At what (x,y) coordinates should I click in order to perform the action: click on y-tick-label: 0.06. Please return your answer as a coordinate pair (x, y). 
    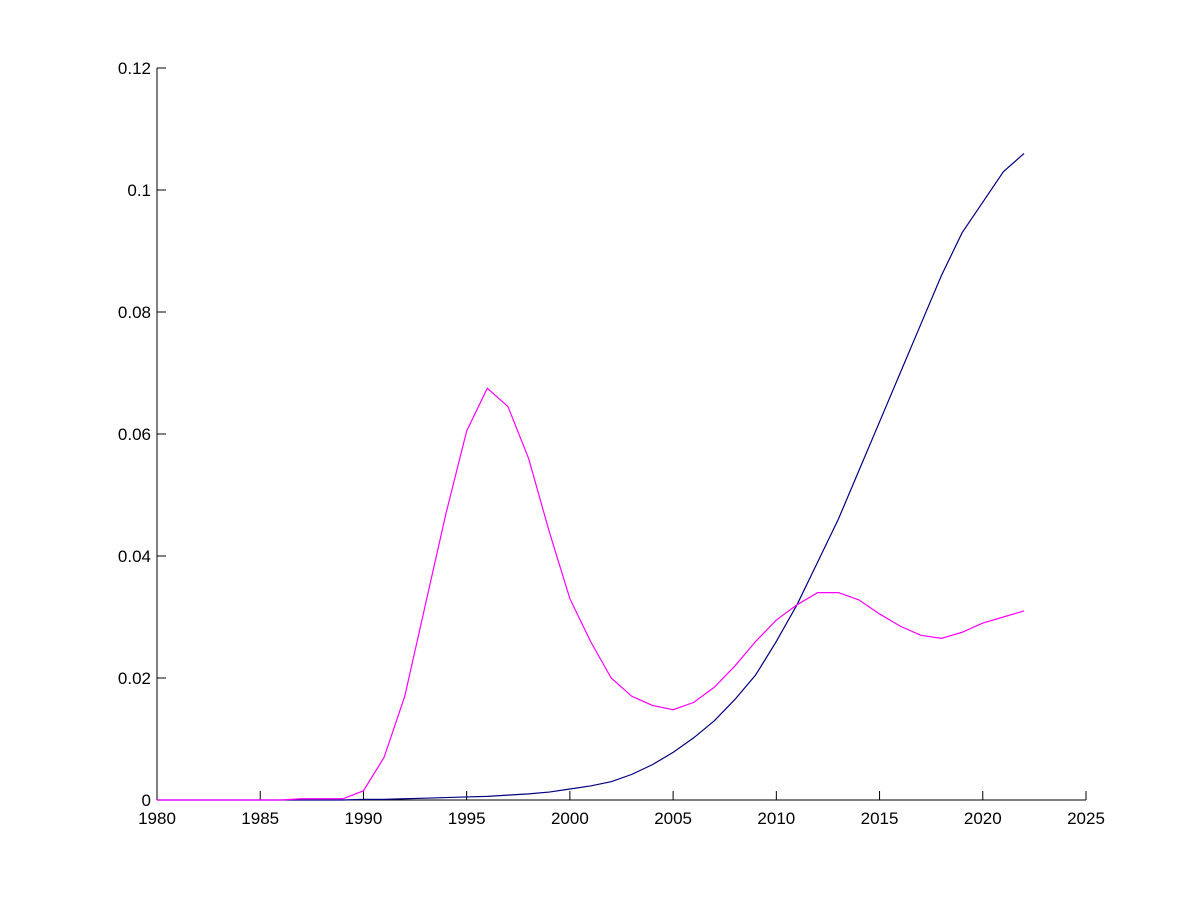
    Looking at the image, I should click on (134, 434).